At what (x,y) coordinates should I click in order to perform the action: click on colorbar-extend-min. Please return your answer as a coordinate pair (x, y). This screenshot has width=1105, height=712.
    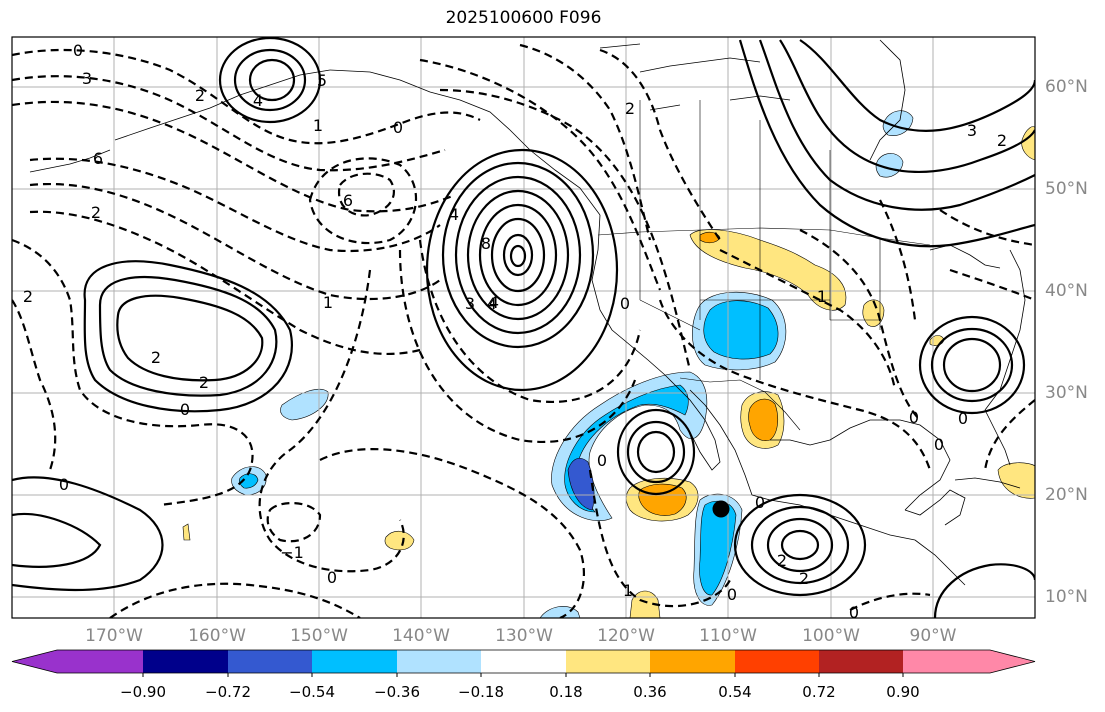
    Looking at the image, I should click on (34, 661).